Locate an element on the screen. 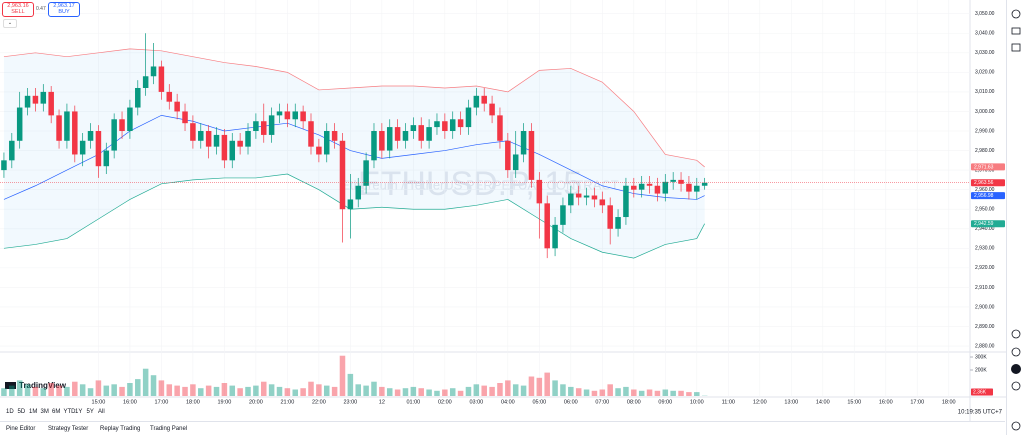 This screenshot has width=1024, height=435. toolbar-icons is located at coordinates (1016, 220).